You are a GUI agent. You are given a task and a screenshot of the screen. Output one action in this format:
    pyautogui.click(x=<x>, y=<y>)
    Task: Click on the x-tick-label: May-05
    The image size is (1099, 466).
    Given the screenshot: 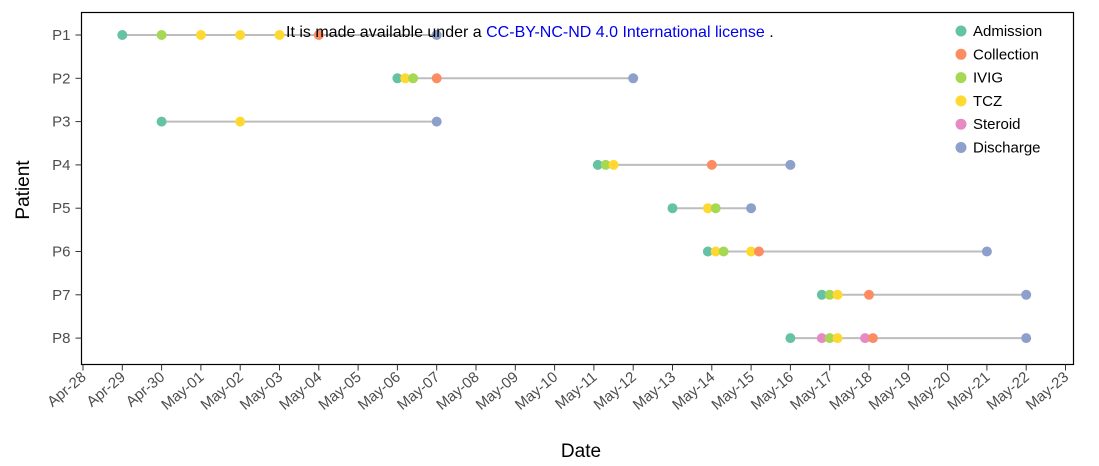 What is the action you would take?
    pyautogui.click(x=339, y=391)
    